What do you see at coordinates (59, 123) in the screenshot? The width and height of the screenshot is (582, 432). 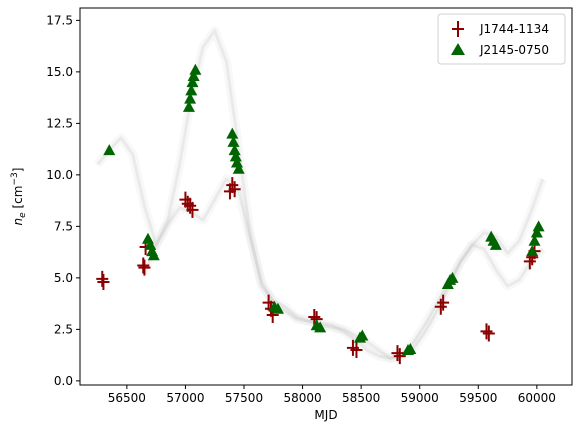 I see `y-tick-label: 12.5` at bounding box center [59, 123].